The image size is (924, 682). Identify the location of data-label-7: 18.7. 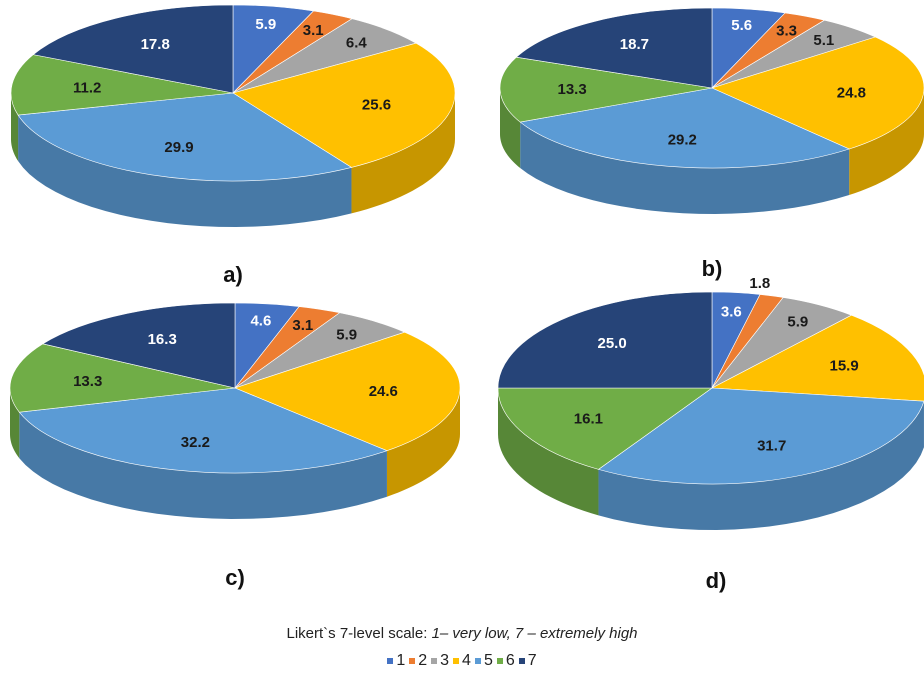
(634, 44).